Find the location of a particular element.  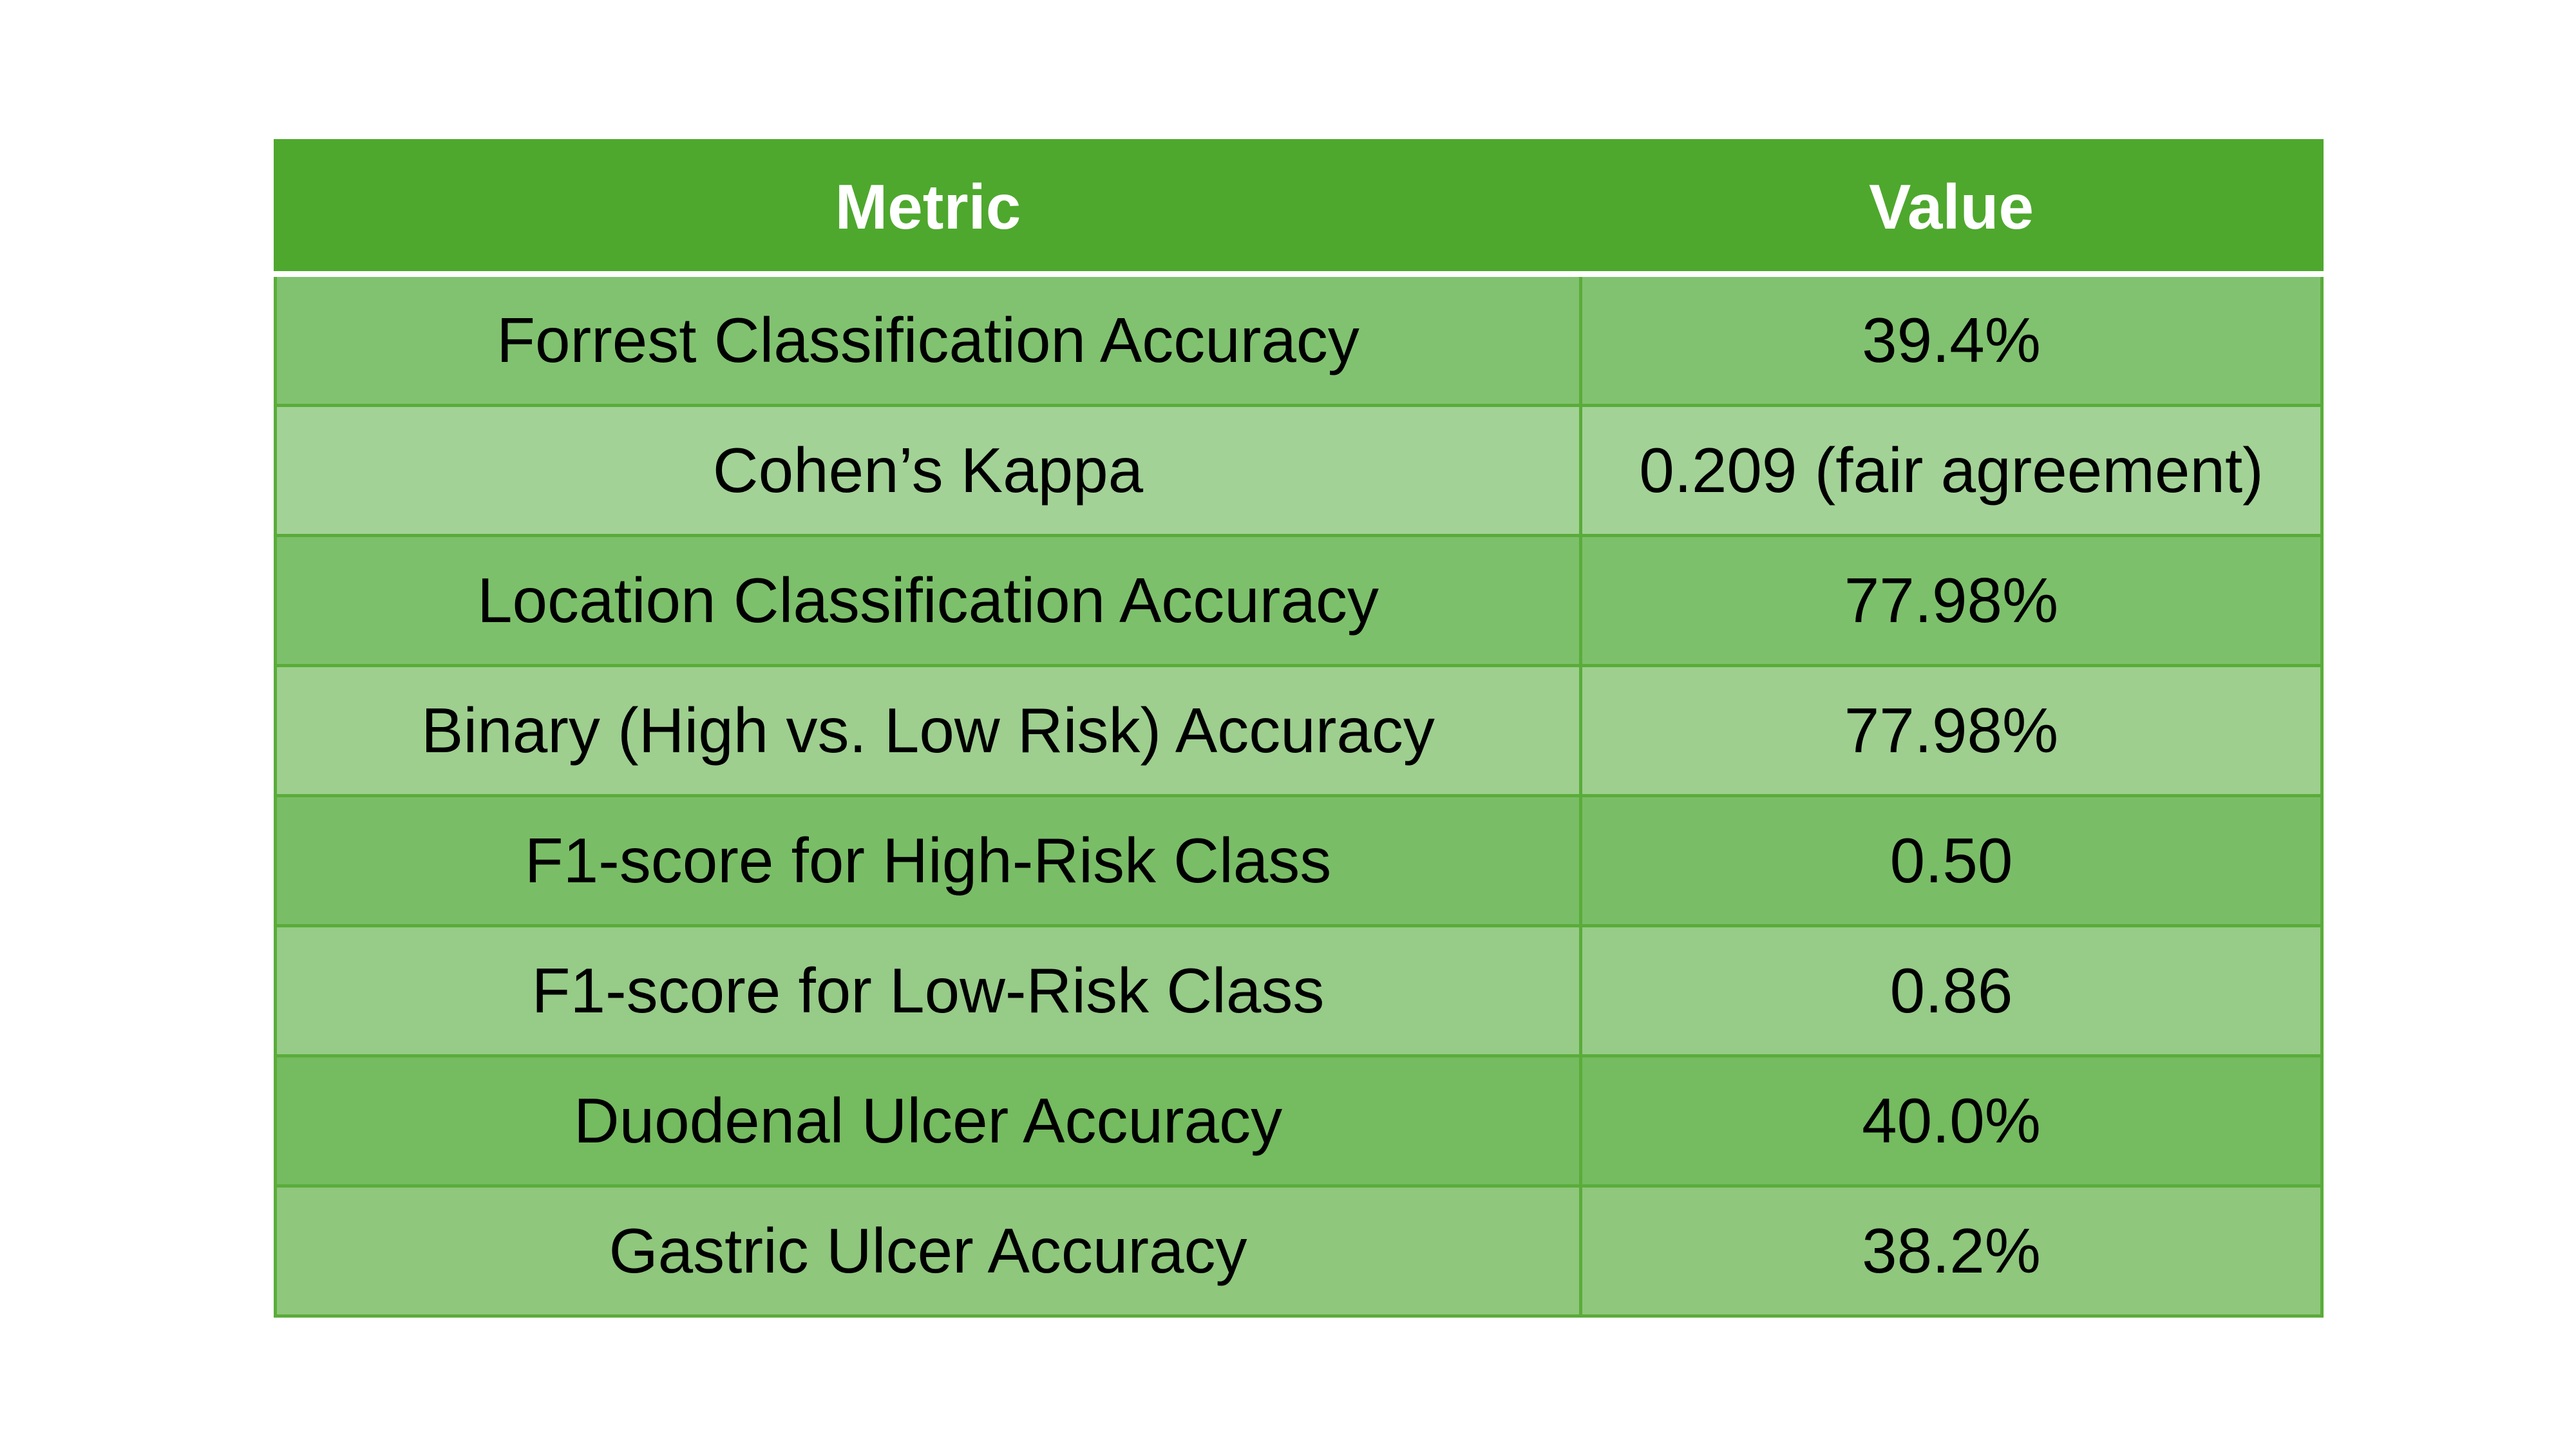

table-row: F1-score for High-Risk Class 0.50 is located at coordinates (1299, 860).